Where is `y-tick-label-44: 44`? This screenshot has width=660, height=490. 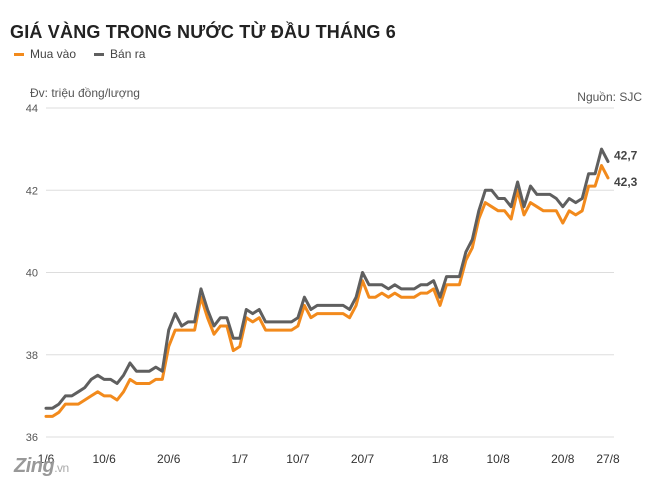
y-tick-label-44: 44 is located at coordinates (32, 109).